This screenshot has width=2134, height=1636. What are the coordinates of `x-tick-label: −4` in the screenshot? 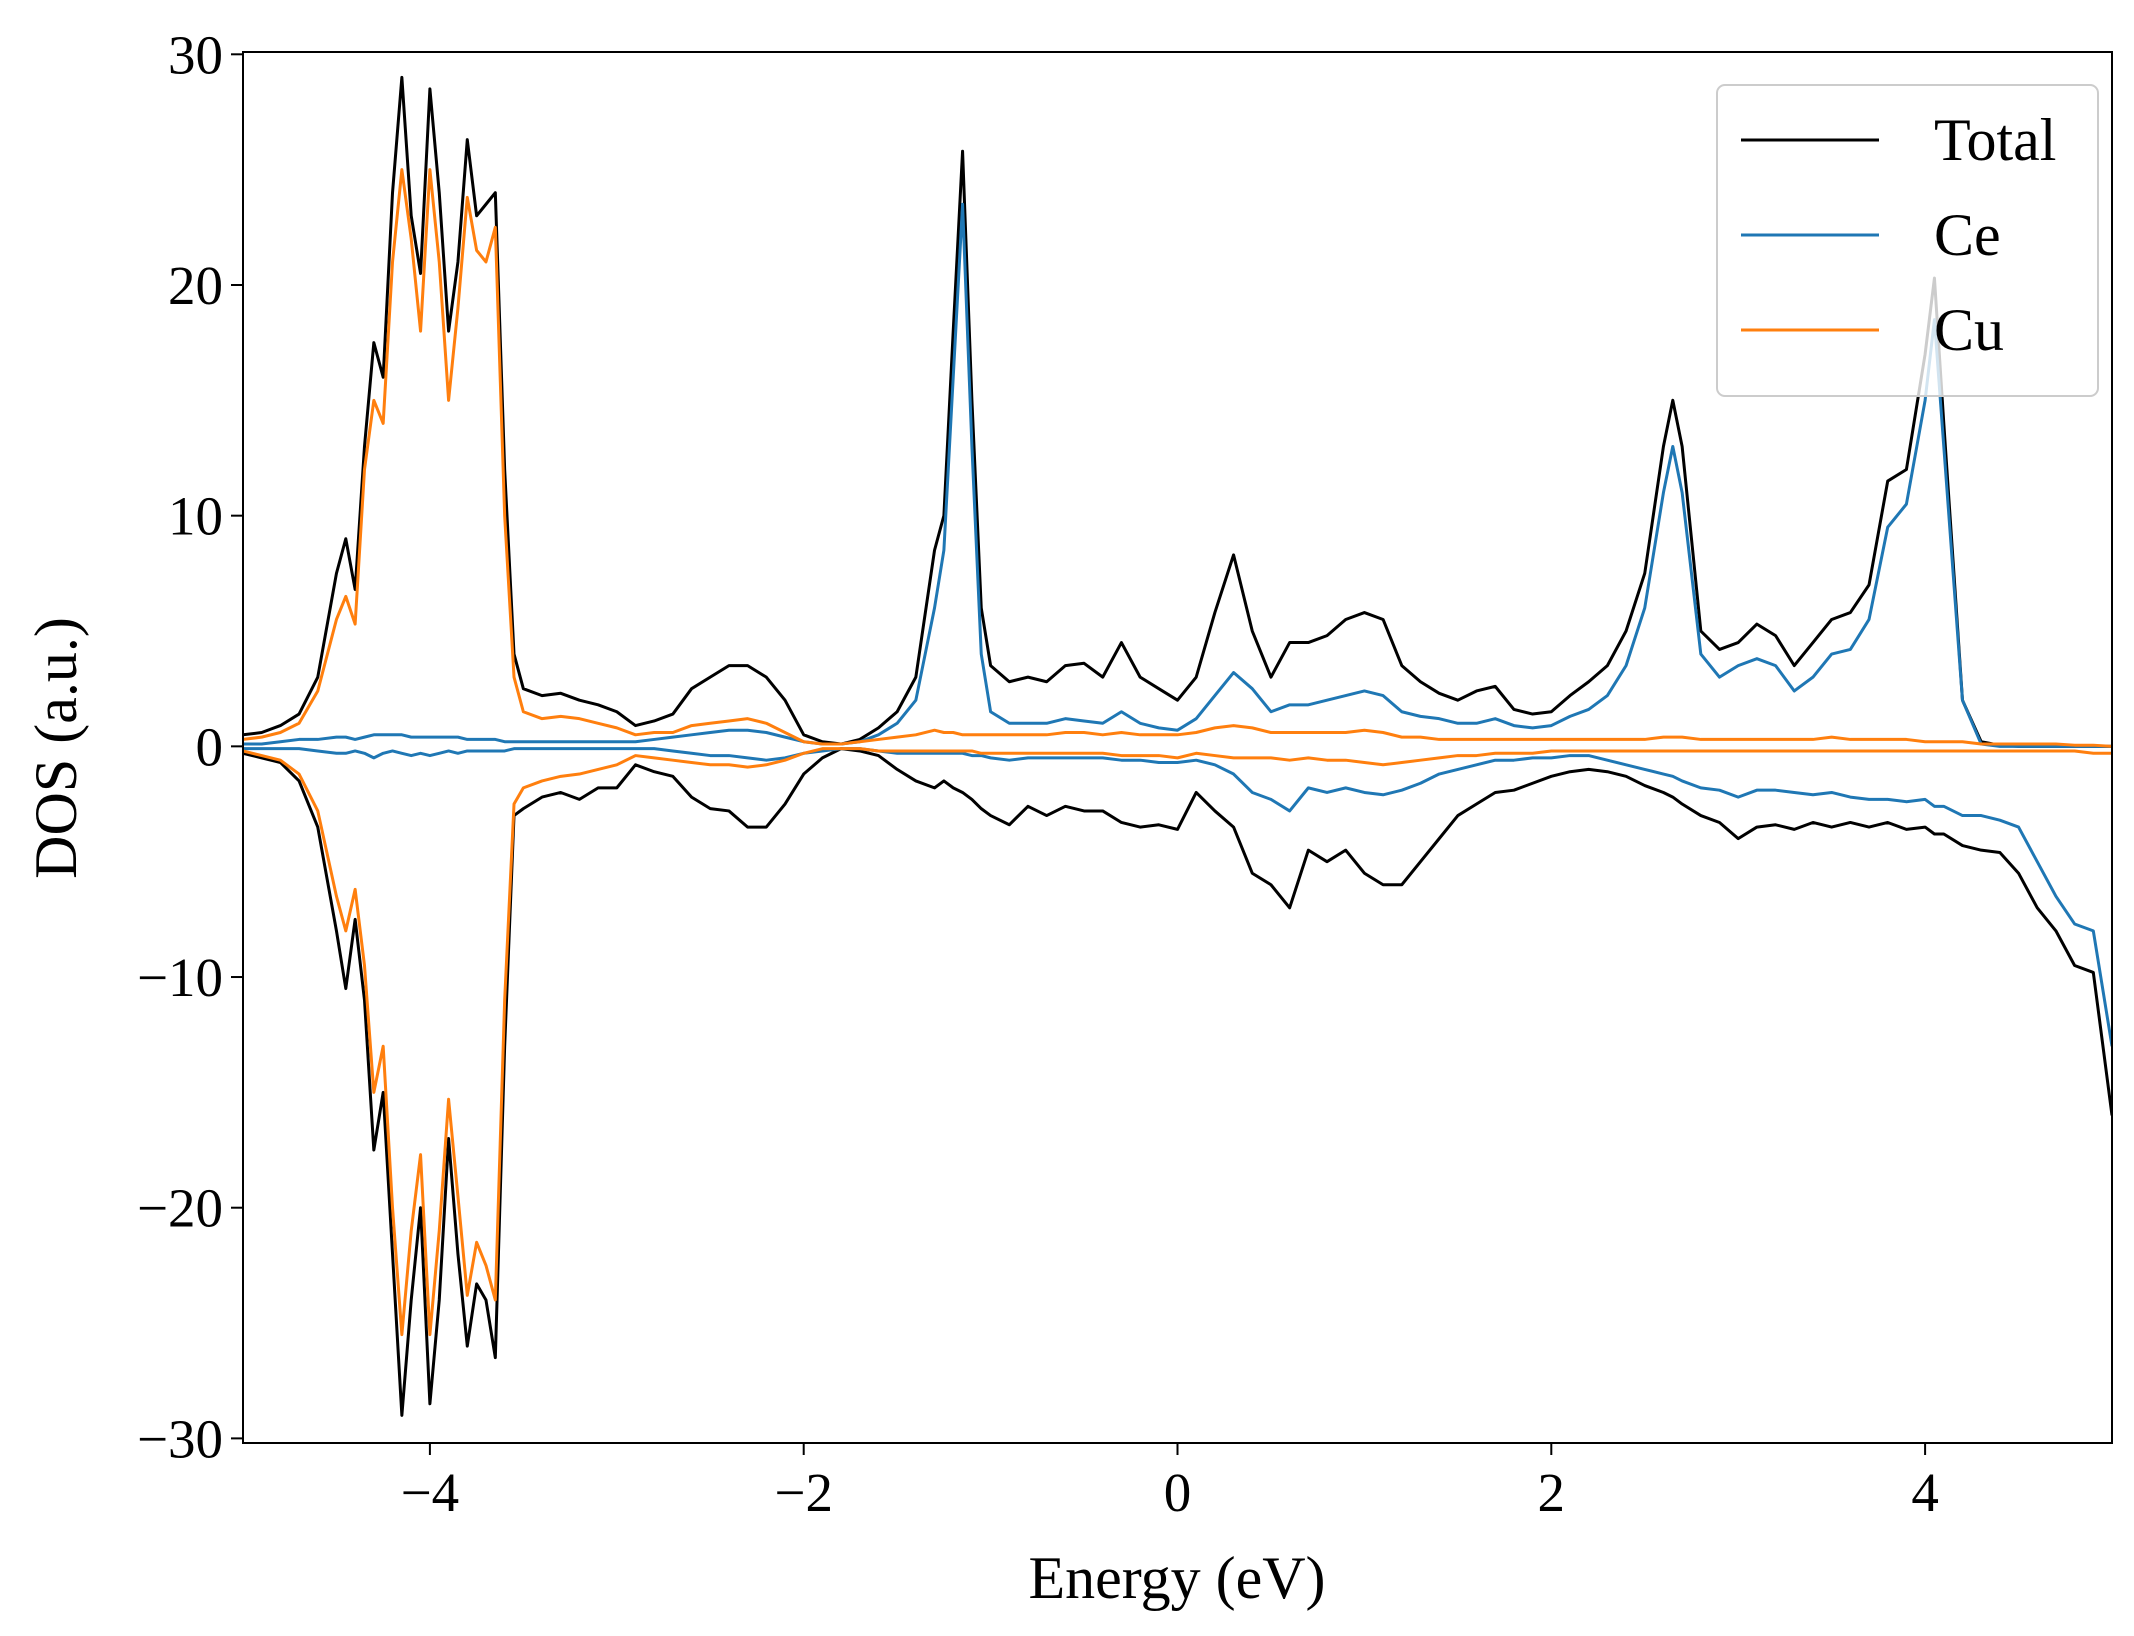 It's located at (430, 1492).